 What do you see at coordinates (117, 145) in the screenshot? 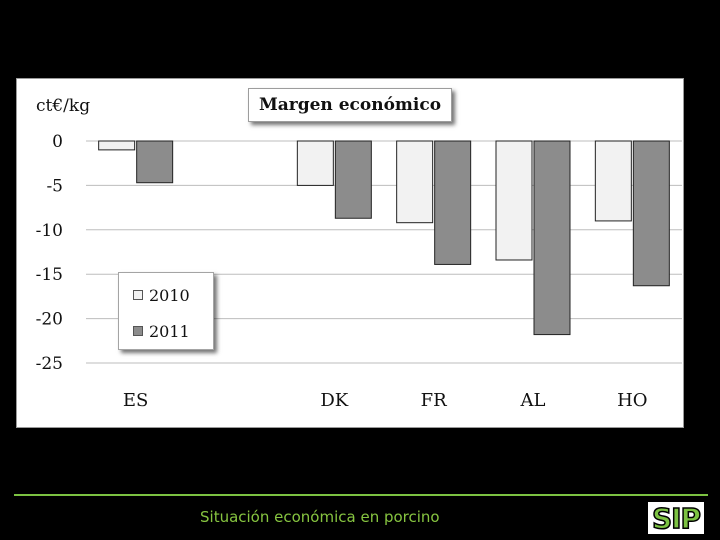
I see `bar-2010-ES` at bounding box center [117, 145].